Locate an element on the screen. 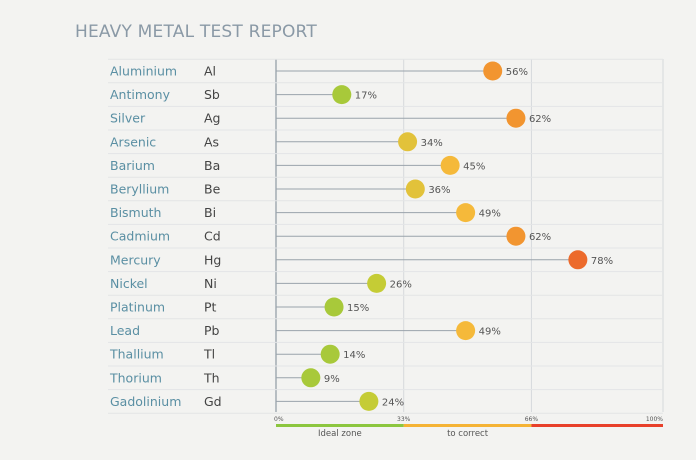  metal-symbol-label: Cd is located at coordinates (212, 236).